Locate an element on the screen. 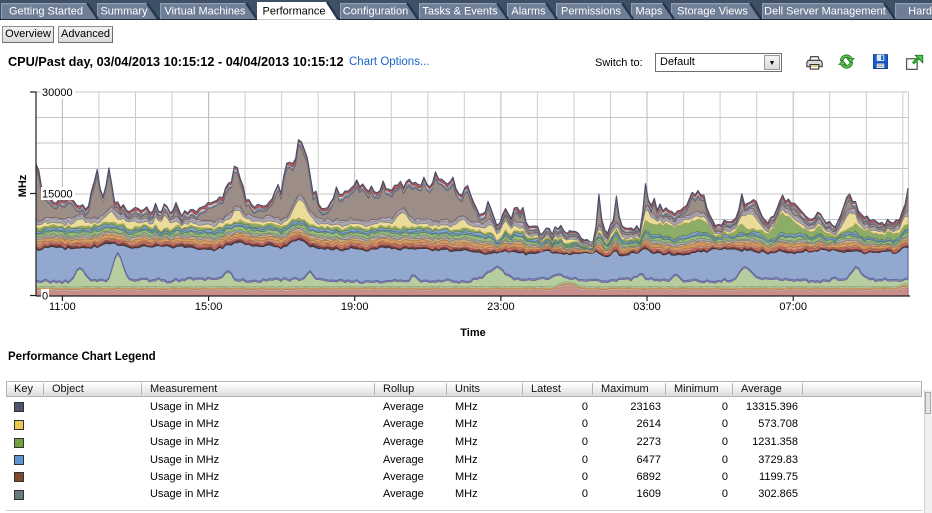  svg-text: 30000 is located at coordinates (57, 93).